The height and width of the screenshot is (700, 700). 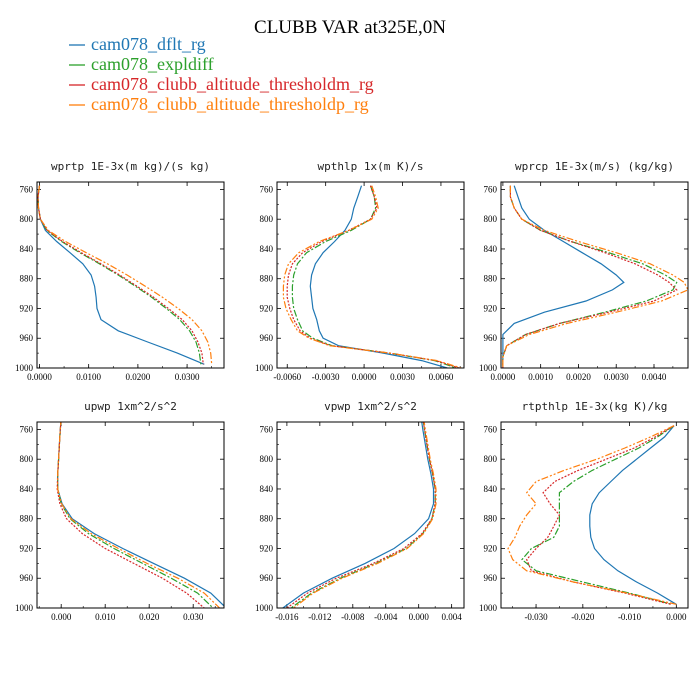 I want to click on x-tick-label: -0.020, so click(x=583, y=617).